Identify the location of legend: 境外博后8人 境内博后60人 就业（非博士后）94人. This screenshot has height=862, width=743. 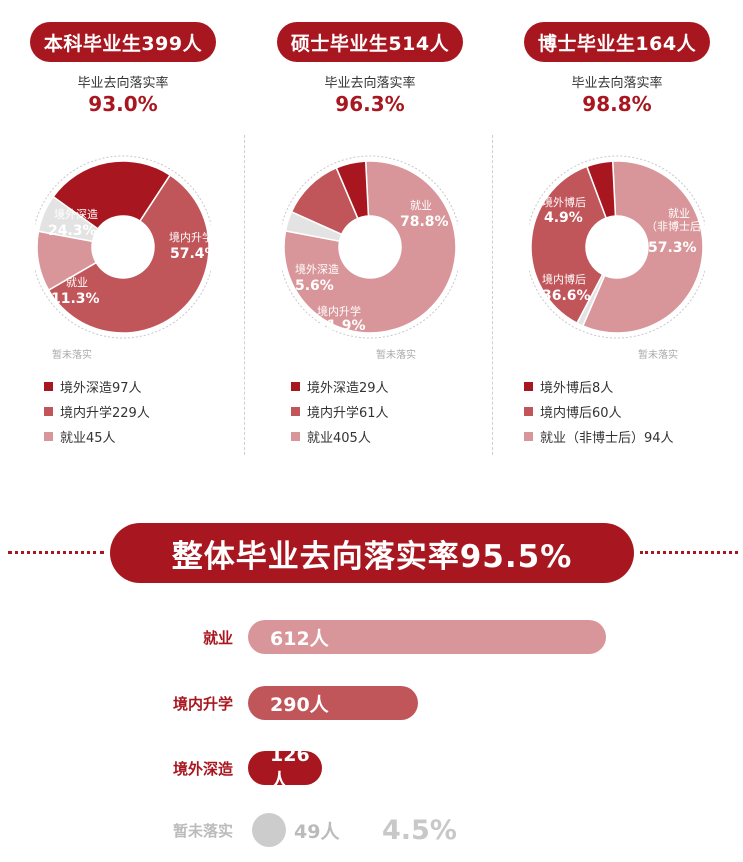
(599, 411).